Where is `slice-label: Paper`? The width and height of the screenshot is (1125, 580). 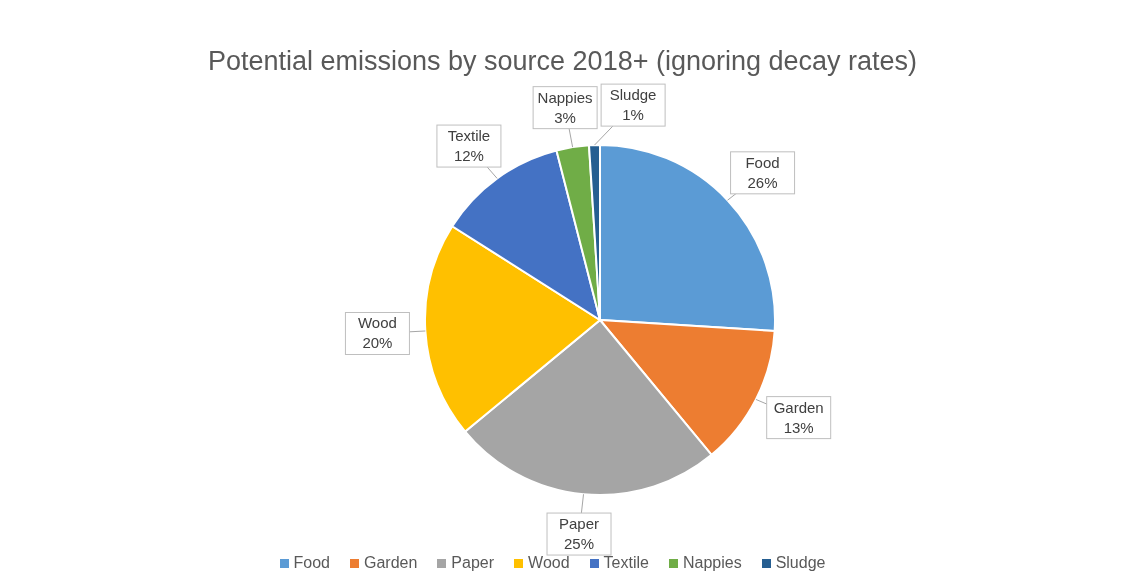
slice-label: Paper is located at coordinates (579, 524).